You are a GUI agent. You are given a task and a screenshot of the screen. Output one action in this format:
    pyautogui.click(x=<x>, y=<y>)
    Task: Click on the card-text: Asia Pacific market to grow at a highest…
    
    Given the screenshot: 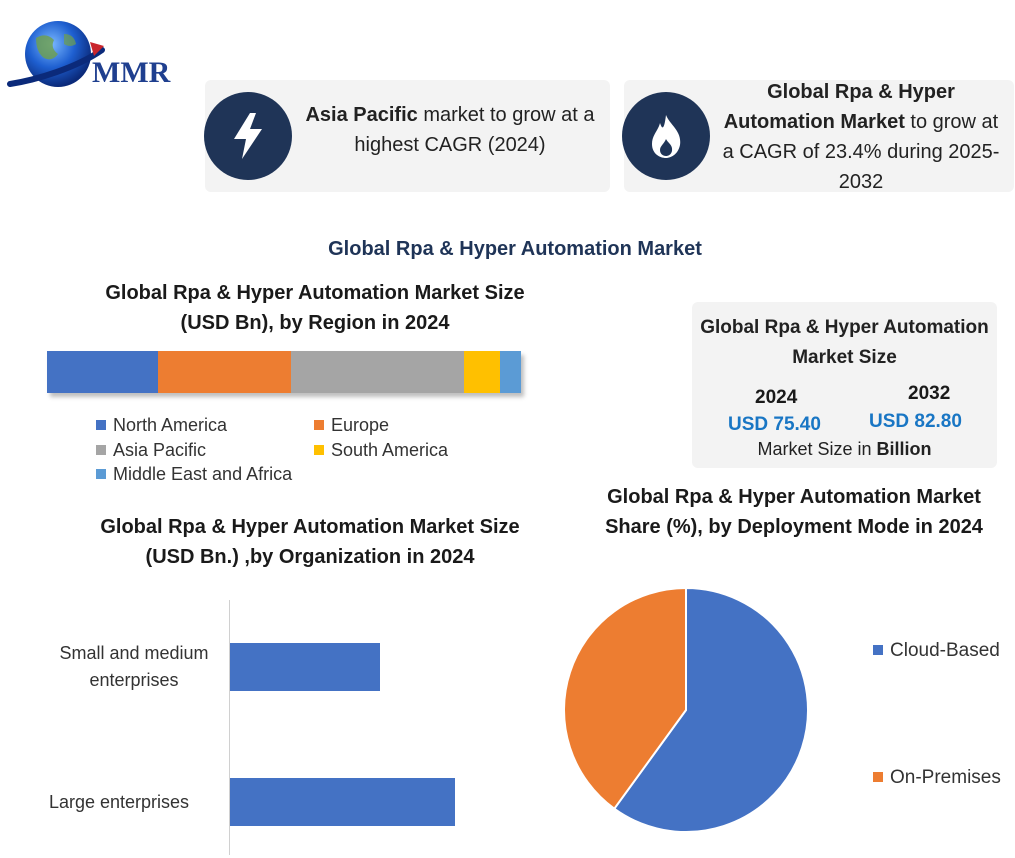 What is the action you would take?
    pyautogui.click(x=450, y=130)
    